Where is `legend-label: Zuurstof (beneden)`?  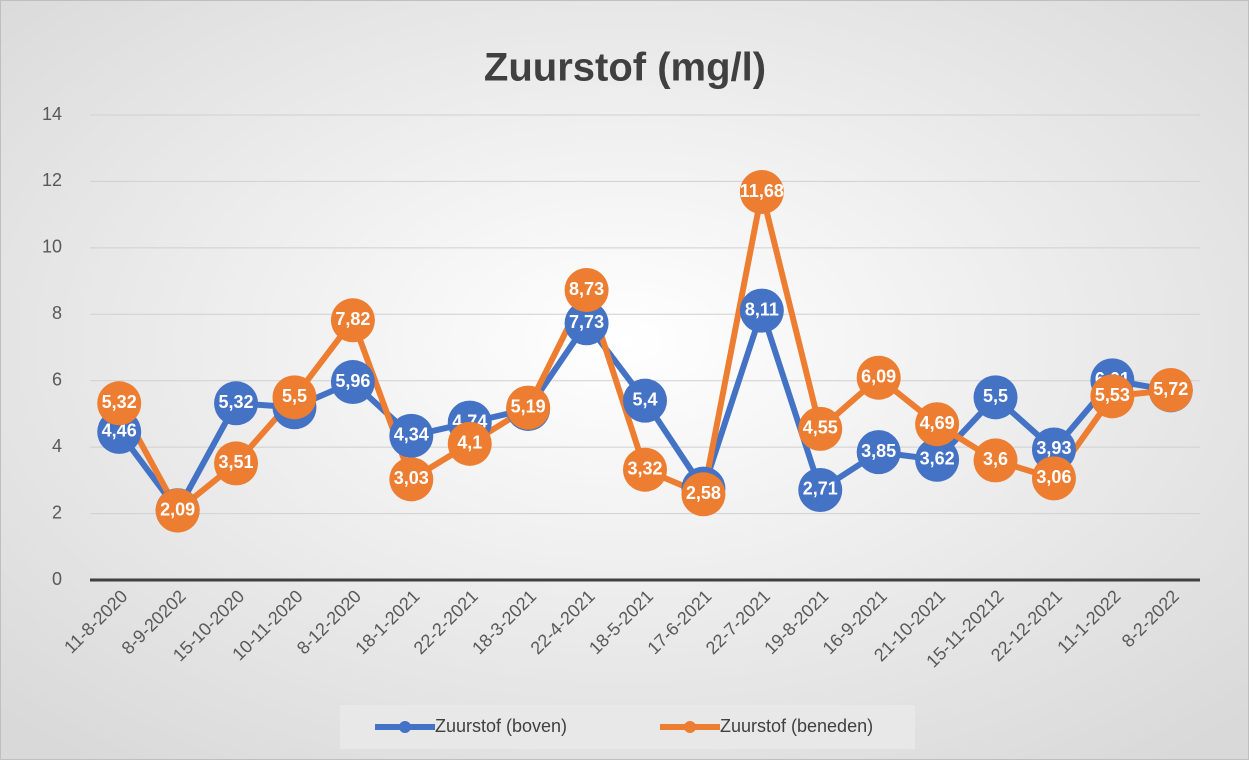 legend-label: Zuurstof (beneden) is located at coordinates (796, 726).